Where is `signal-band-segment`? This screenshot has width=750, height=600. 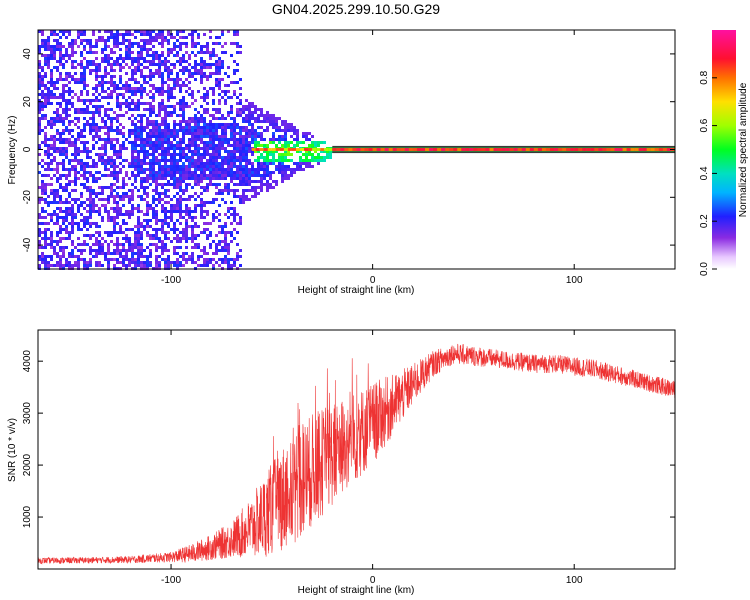 signal-band-segment is located at coordinates (431, 149).